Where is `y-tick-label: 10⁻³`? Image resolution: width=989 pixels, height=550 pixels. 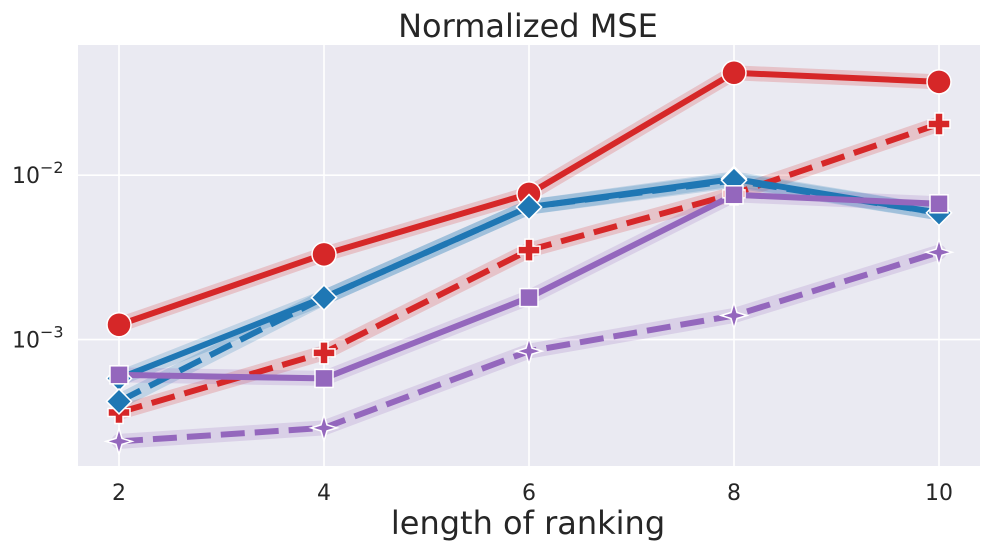
y-tick-label: 10⁻³ is located at coordinates (38, 338).